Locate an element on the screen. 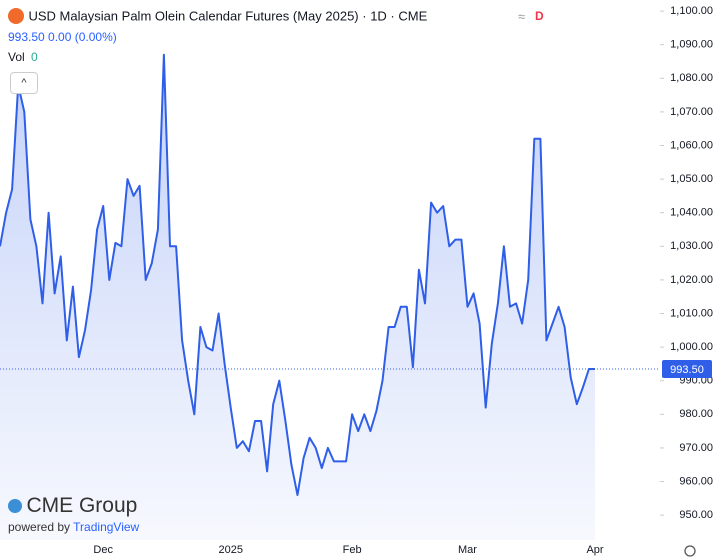 Image resolution: width=721 pixels, height=560 pixels. brand: CME Group is located at coordinates (72, 506).